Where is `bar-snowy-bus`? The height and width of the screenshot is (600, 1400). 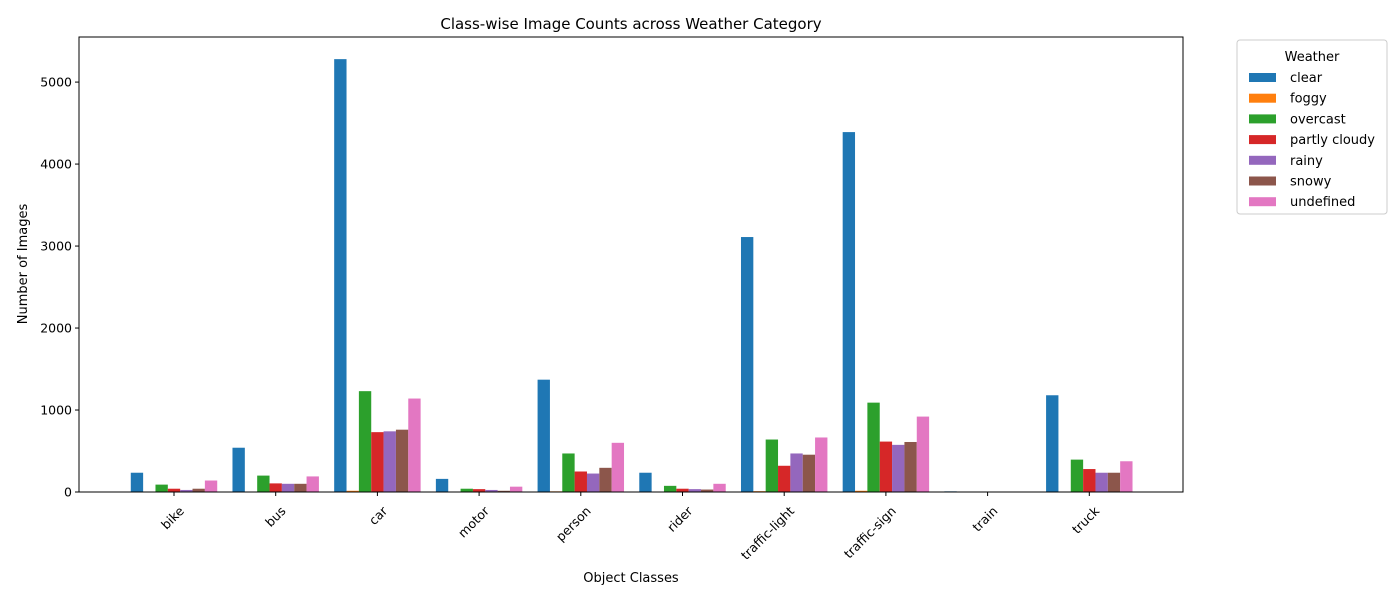 bar-snowy-bus is located at coordinates (300, 487).